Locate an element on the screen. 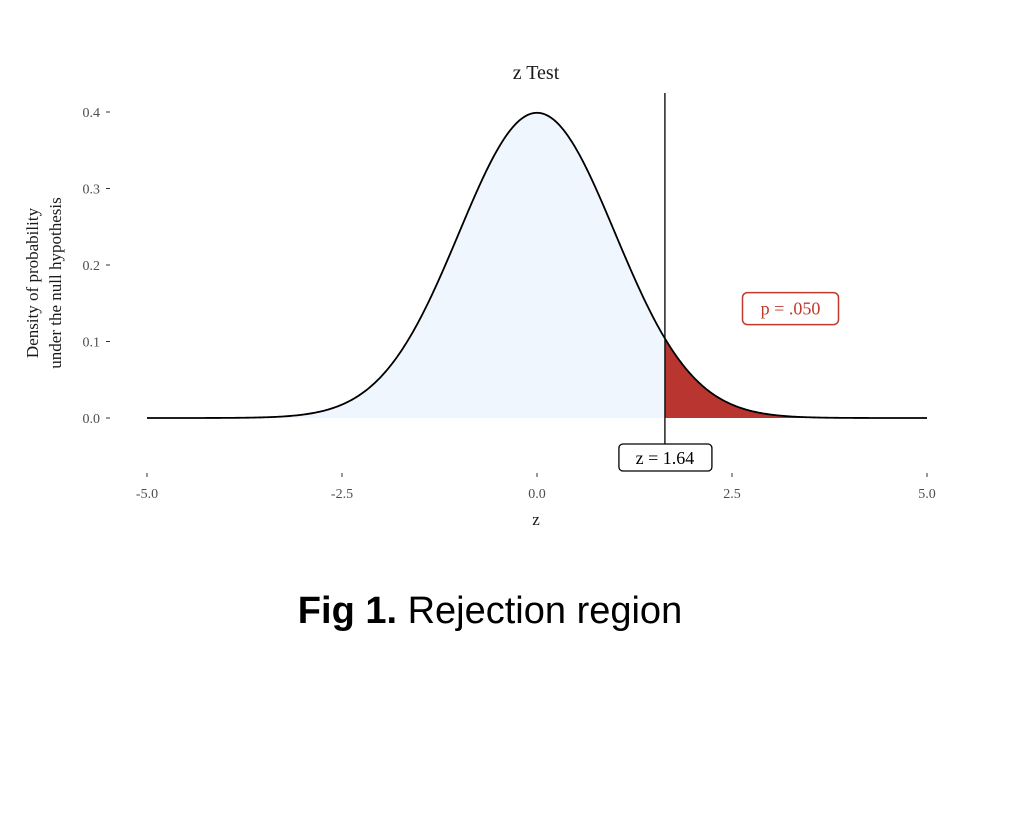 This screenshot has height=838, width=1030. p-value-label-box is located at coordinates (790, 308).